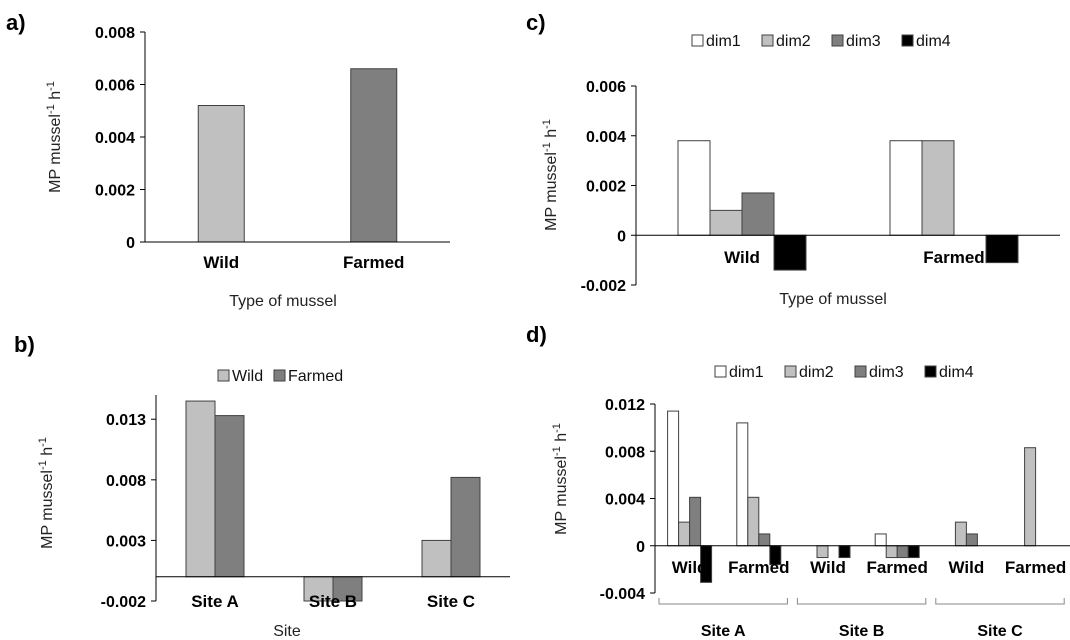 This screenshot has width=1070, height=640. What do you see at coordinates (247, 376) in the screenshot?
I see `legend-label-wild: Wild` at bounding box center [247, 376].